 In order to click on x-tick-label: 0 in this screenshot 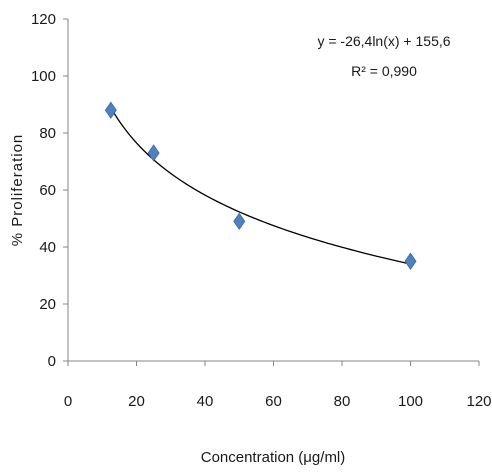, I will do `click(68, 401)`.